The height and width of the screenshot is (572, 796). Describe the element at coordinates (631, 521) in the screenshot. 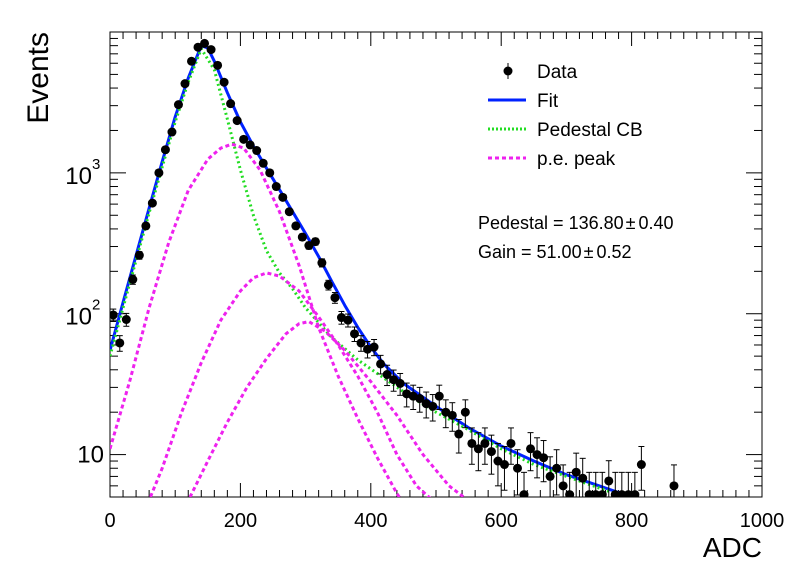

I see `x-tick-label: 800` at that location.